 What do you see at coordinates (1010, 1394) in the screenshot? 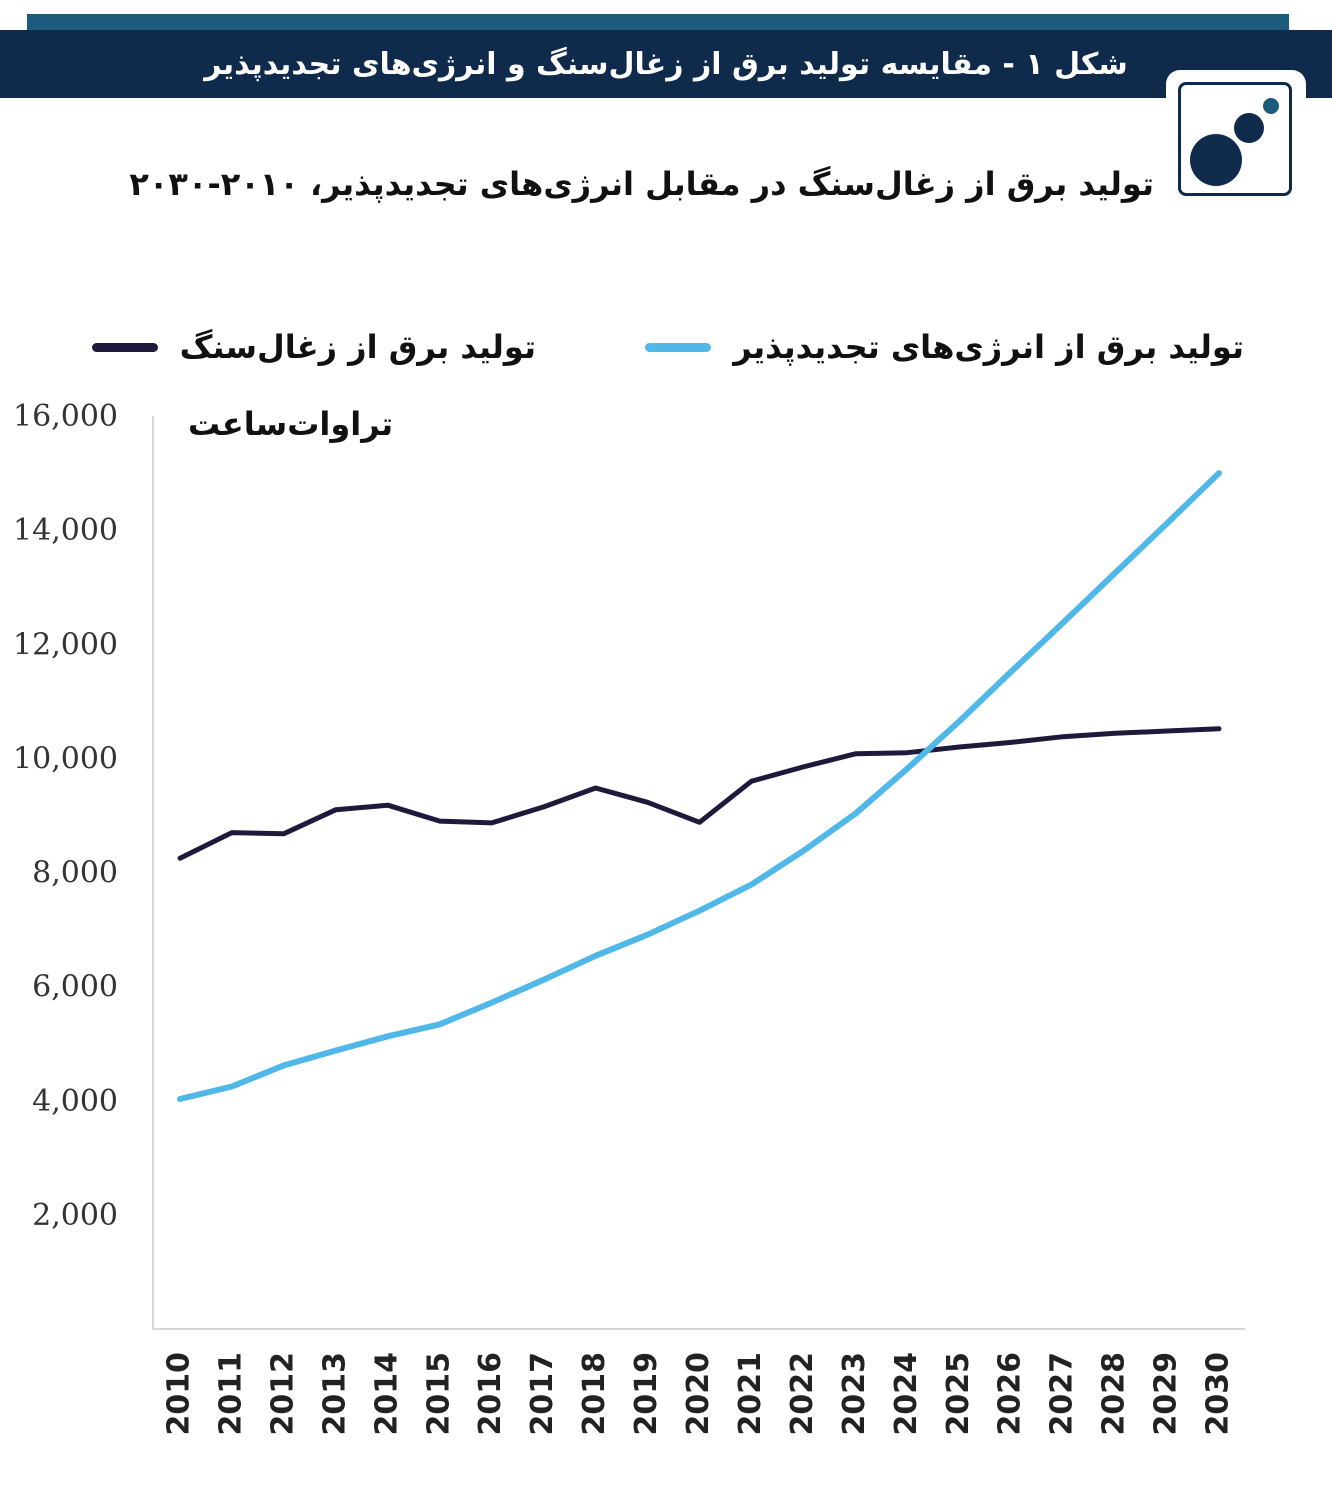
I see `x-tick-label: 2026` at bounding box center [1010, 1394].